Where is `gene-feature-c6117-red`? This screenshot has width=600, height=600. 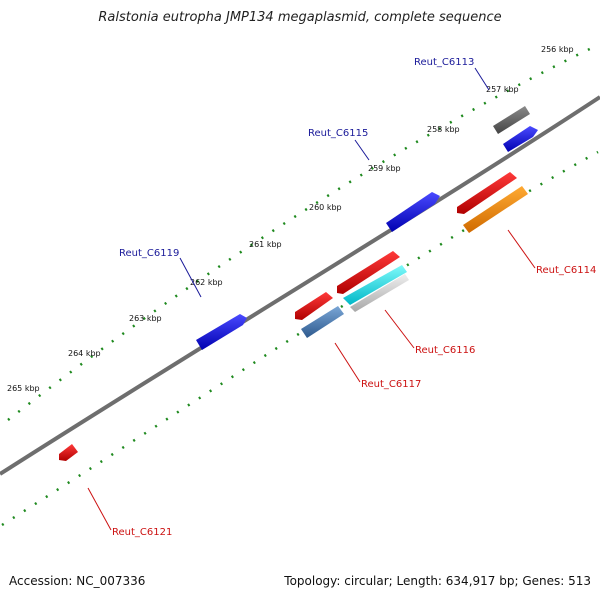 gene-feature-c6117-red is located at coordinates (314, 306).